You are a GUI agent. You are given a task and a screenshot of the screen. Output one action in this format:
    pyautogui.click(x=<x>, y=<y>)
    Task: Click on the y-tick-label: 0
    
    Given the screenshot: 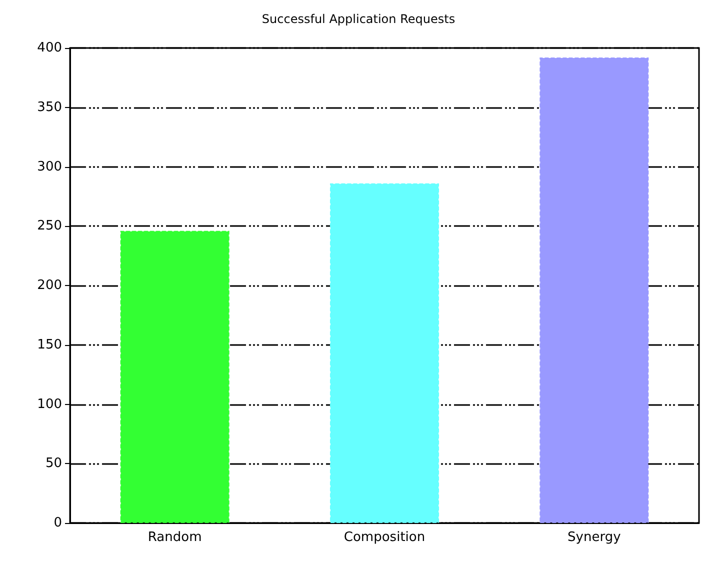 What is the action you would take?
    pyautogui.click(x=58, y=523)
    